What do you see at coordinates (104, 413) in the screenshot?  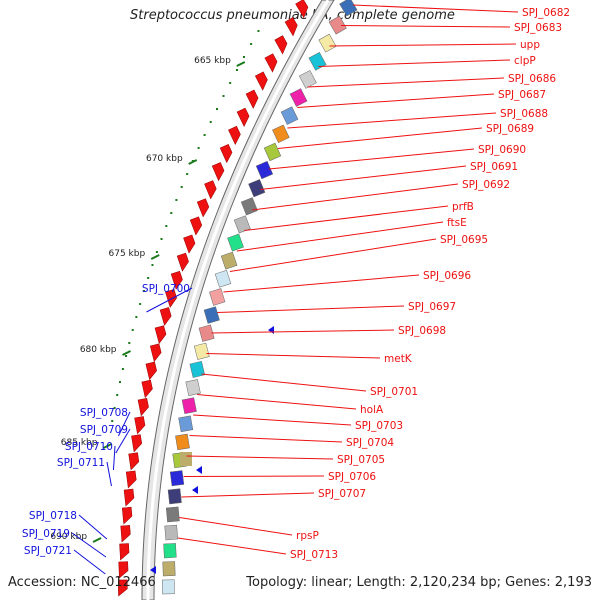 I see `gene-label: SPJ_0708` at bounding box center [104, 413].